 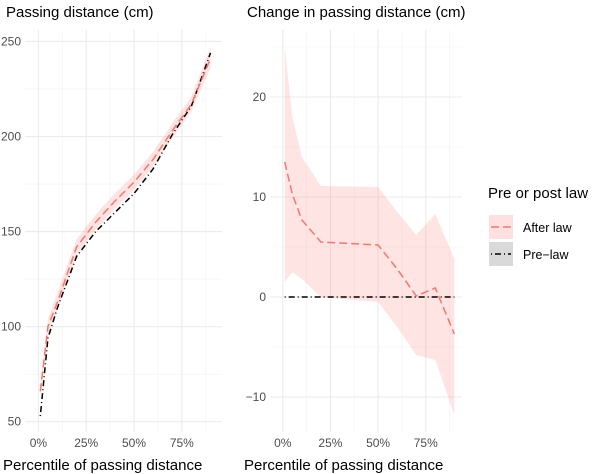 What do you see at coordinates (538, 193) in the screenshot?
I see `legend-title: Pre or post law` at bounding box center [538, 193].